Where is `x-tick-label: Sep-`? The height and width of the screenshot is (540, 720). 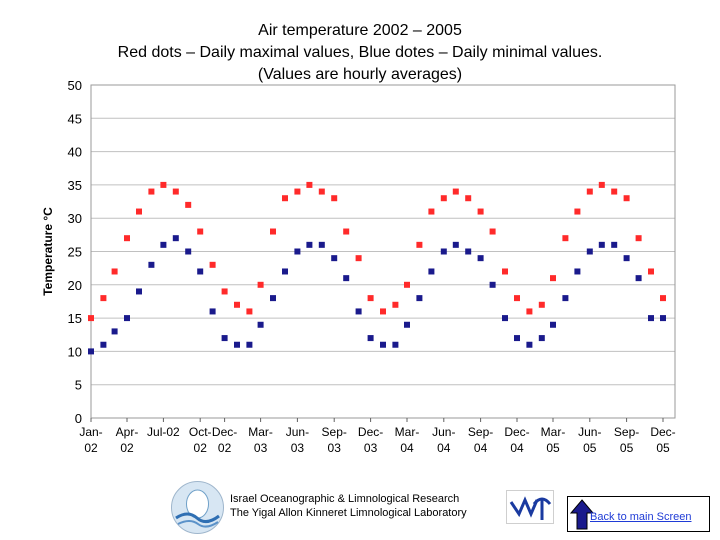 x-tick-label: Sep- is located at coordinates (626, 432).